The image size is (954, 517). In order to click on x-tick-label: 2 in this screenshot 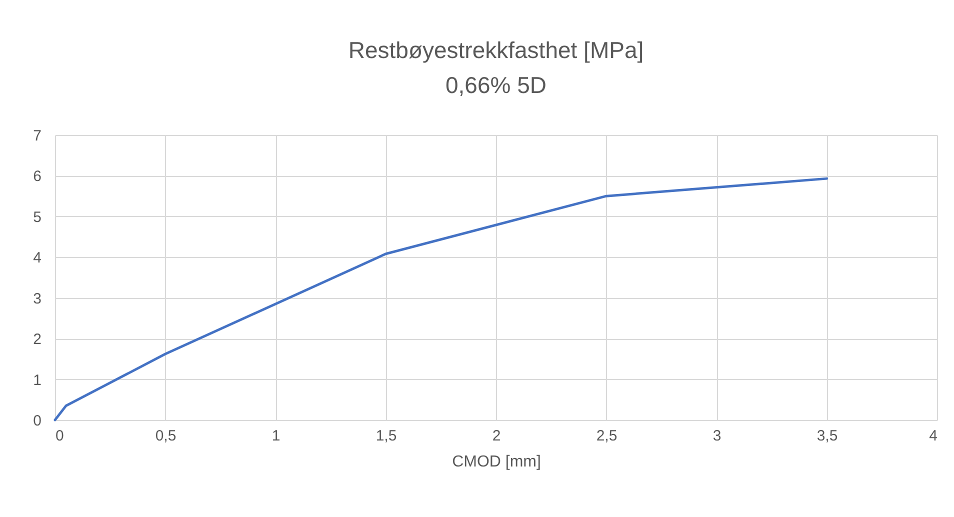, I will do `click(496, 436)`.